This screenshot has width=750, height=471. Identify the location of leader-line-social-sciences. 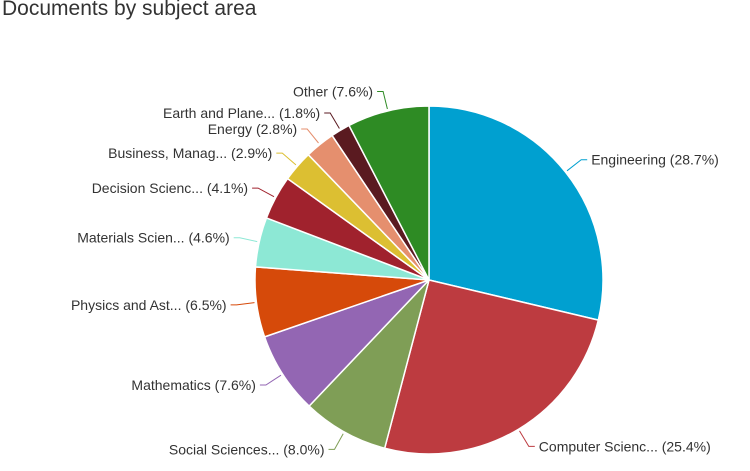
(336, 441).